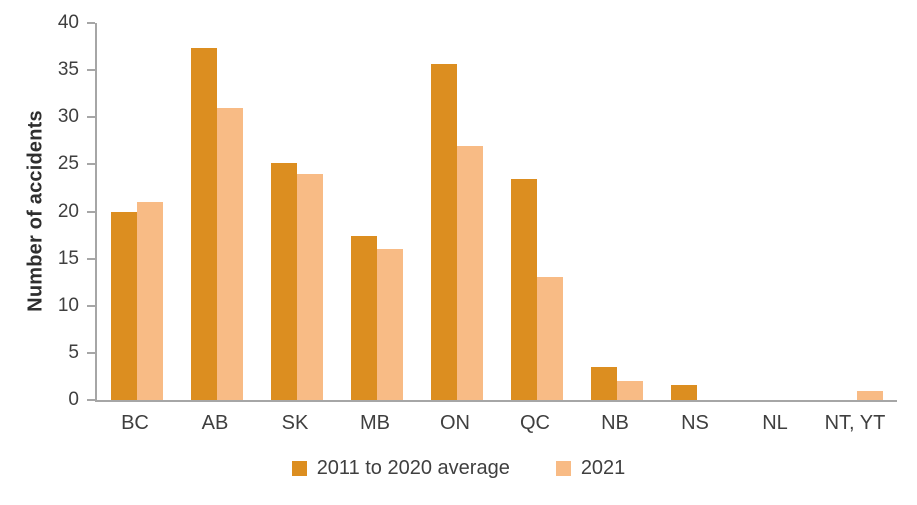  What do you see at coordinates (73, 399) in the screenshot?
I see `y-tick-label: 0` at bounding box center [73, 399].